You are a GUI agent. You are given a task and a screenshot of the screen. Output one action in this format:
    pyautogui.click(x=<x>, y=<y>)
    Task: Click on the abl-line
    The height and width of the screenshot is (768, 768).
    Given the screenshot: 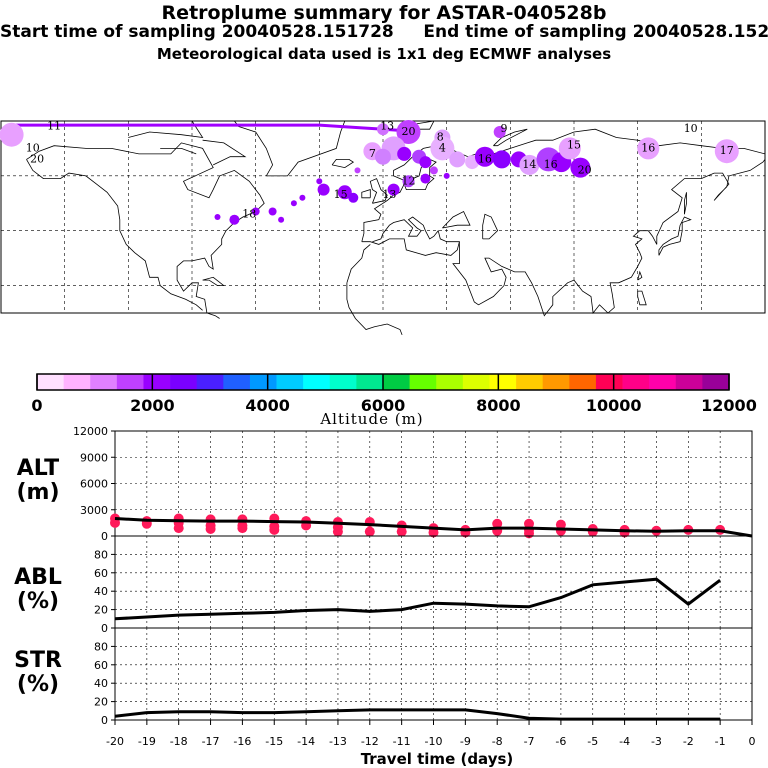 What is the action you would take?
    pyautogui.click(x=418, y=599)
    